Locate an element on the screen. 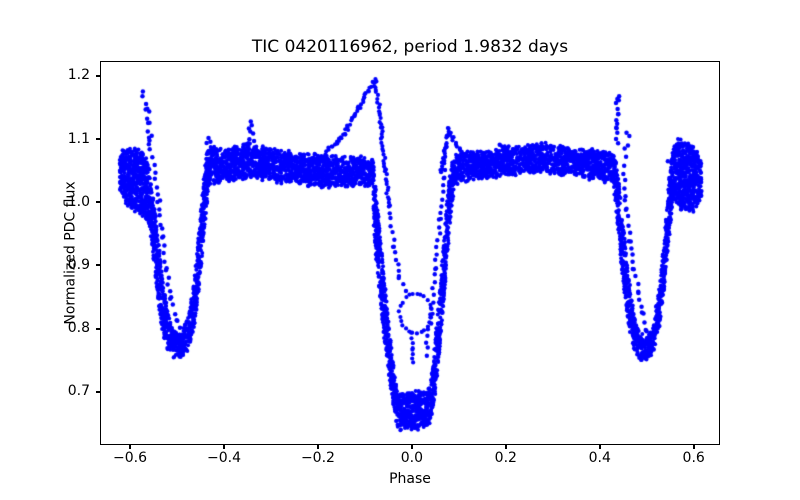  chart-title: TIC 0420116962, period 1.9832 days is located at coordinates (410, 47).